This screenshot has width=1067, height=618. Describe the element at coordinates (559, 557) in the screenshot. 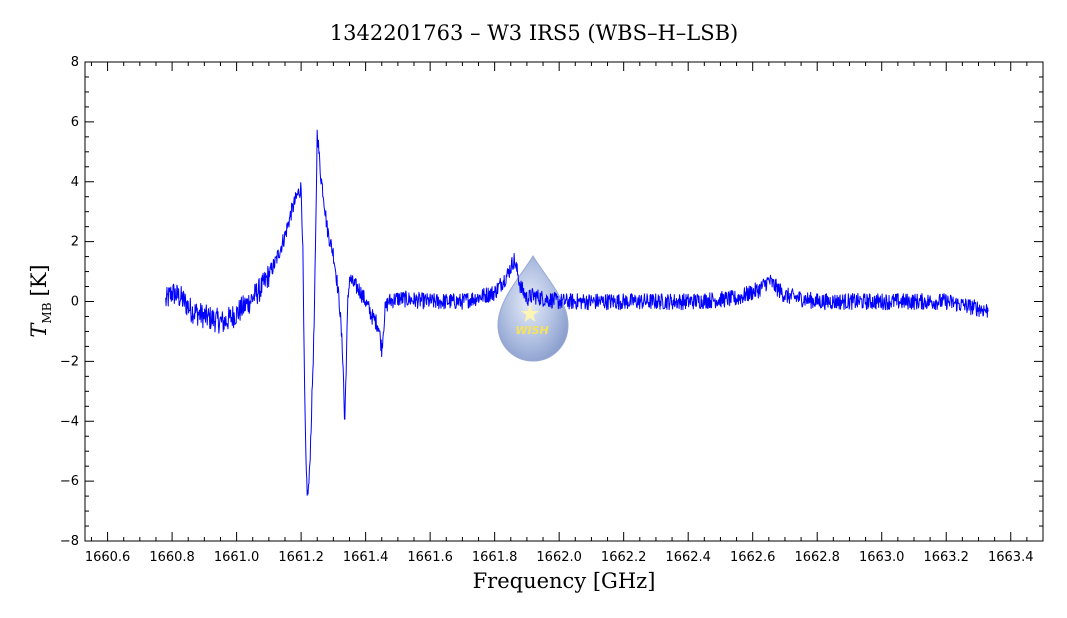

I see `x-tick-label: 1662.0` at that location.